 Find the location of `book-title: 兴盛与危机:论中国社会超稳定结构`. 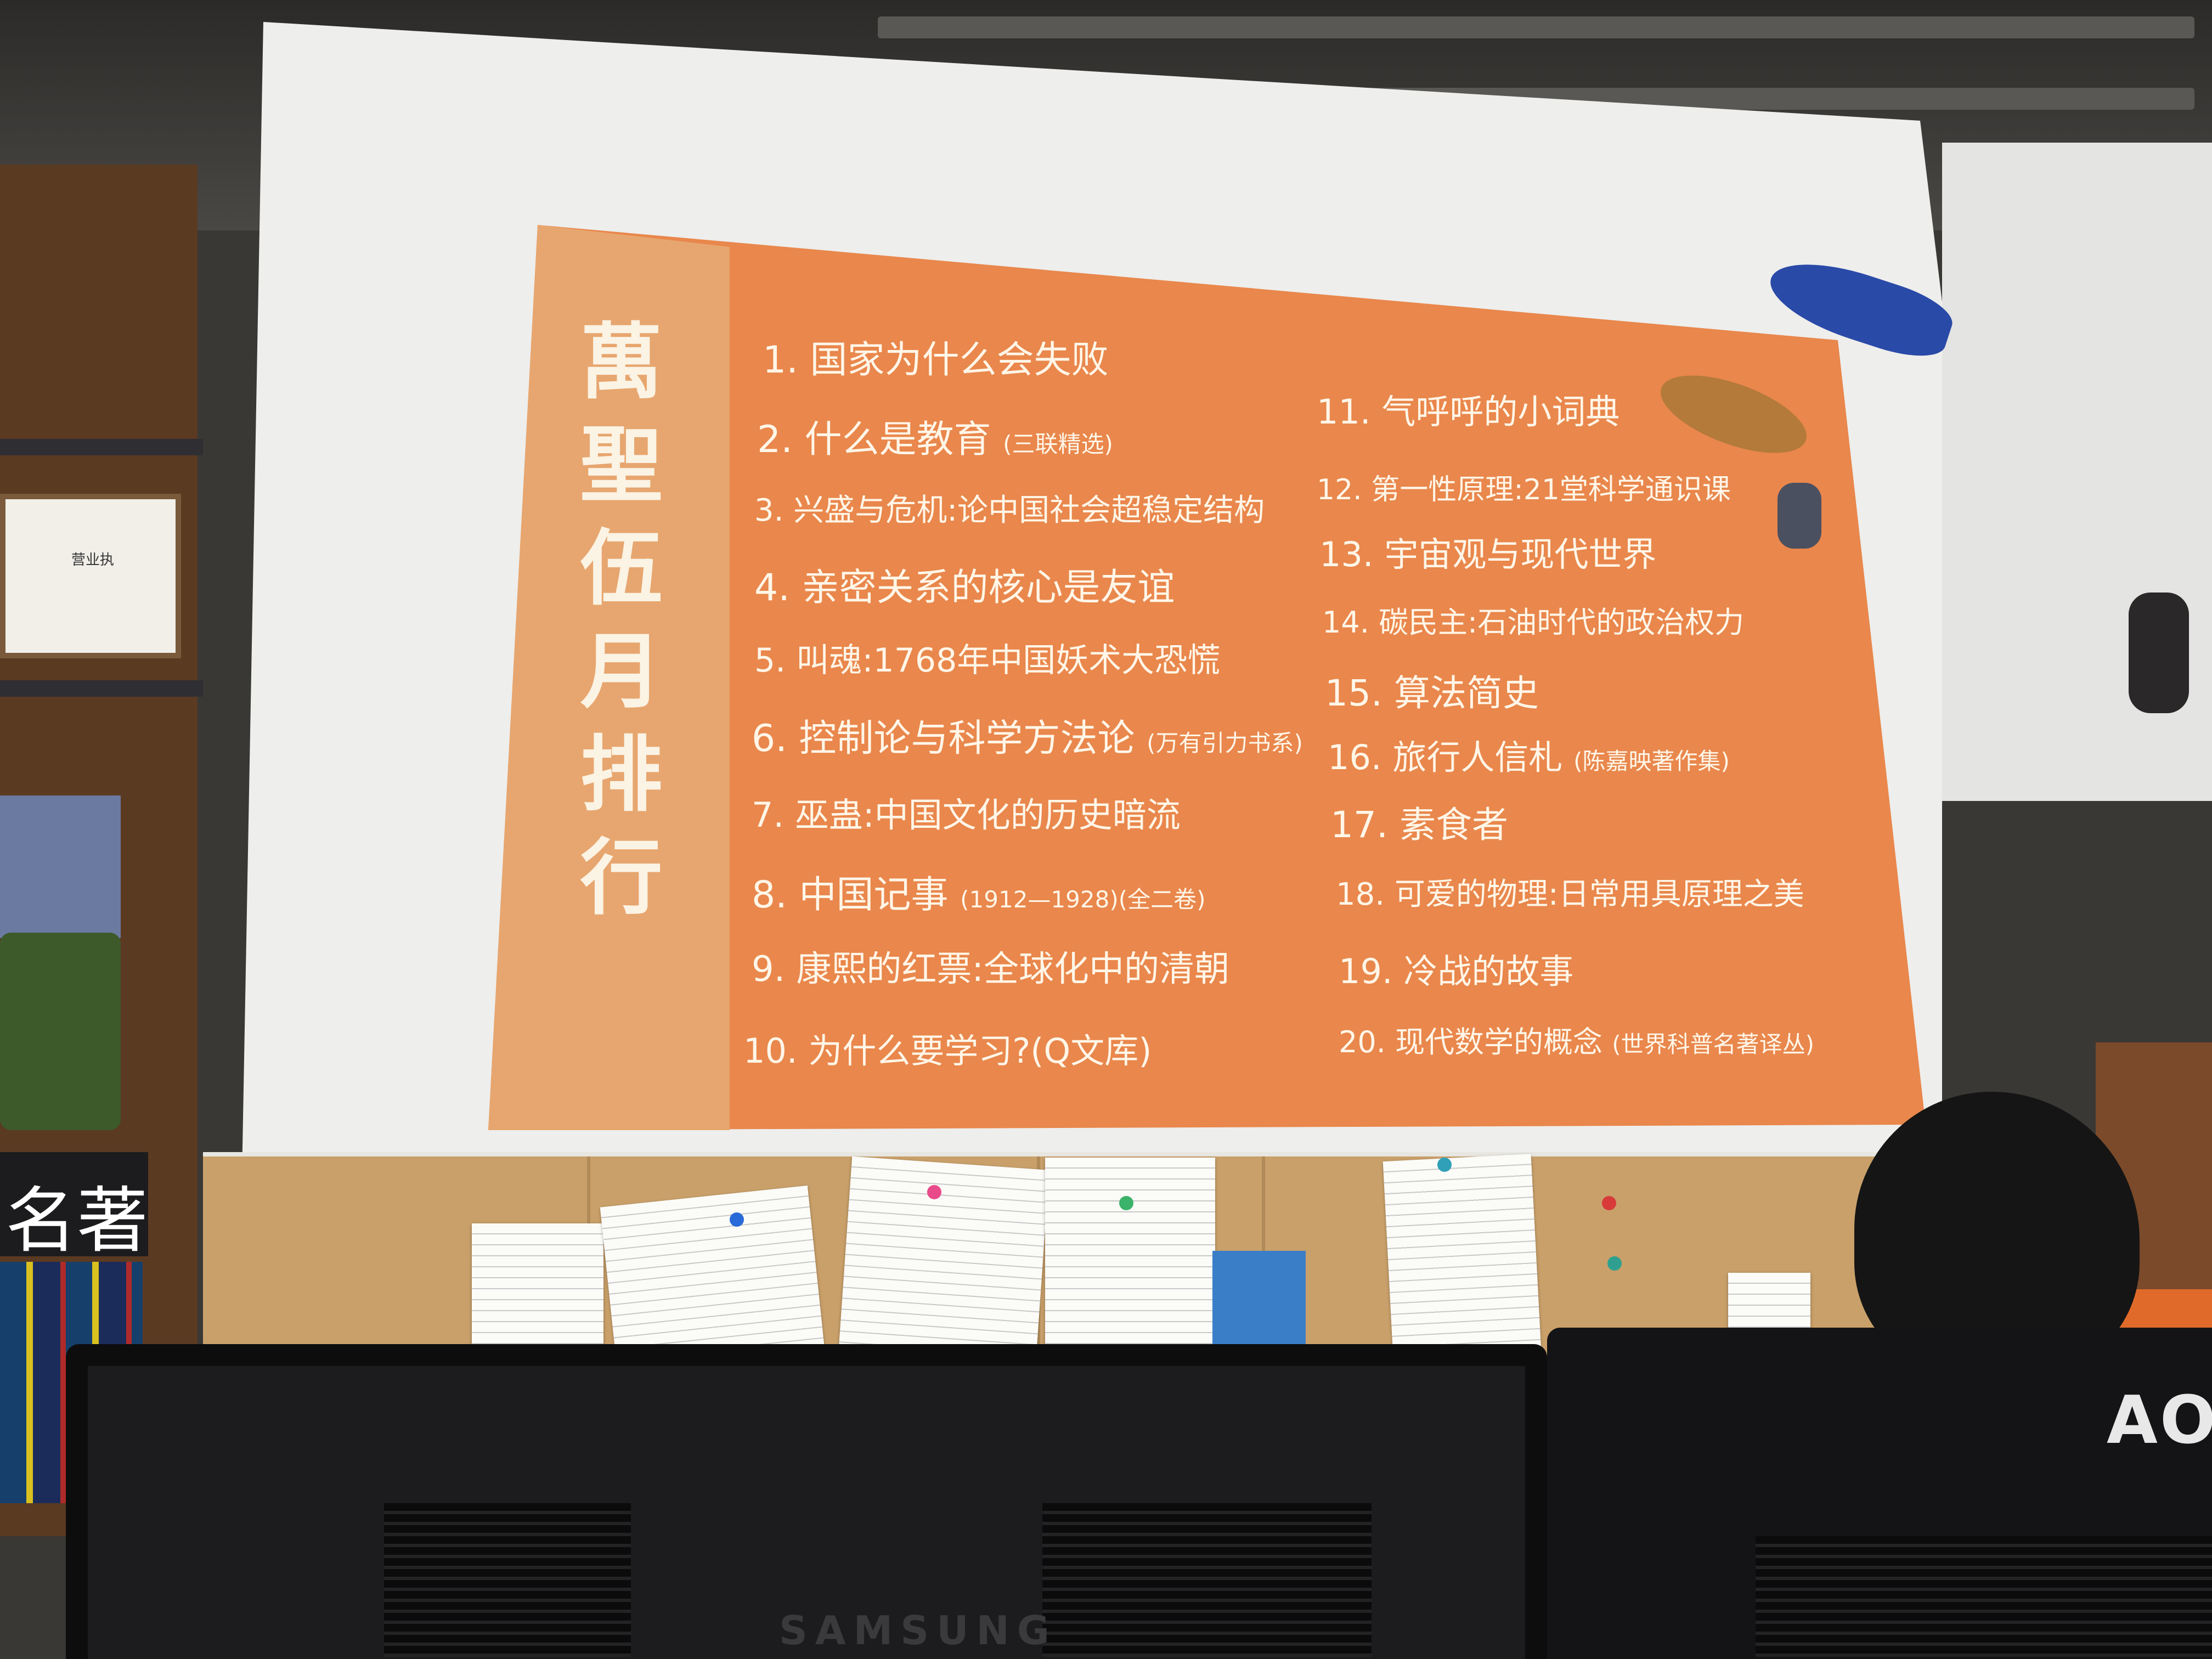

book-title: 兴盛与危机:论中国社会超稳定结构 is located at coordinates (1029, 510).